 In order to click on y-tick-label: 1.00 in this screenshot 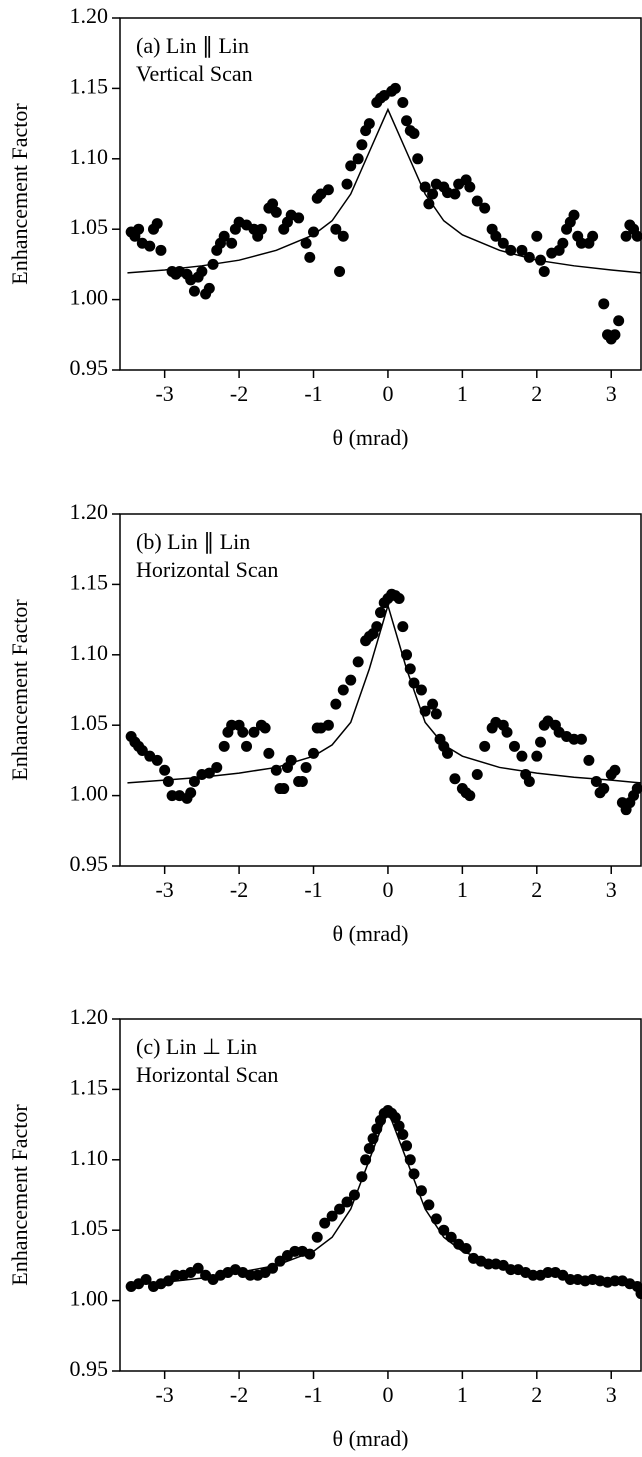, I will do `click(89, 793)`.